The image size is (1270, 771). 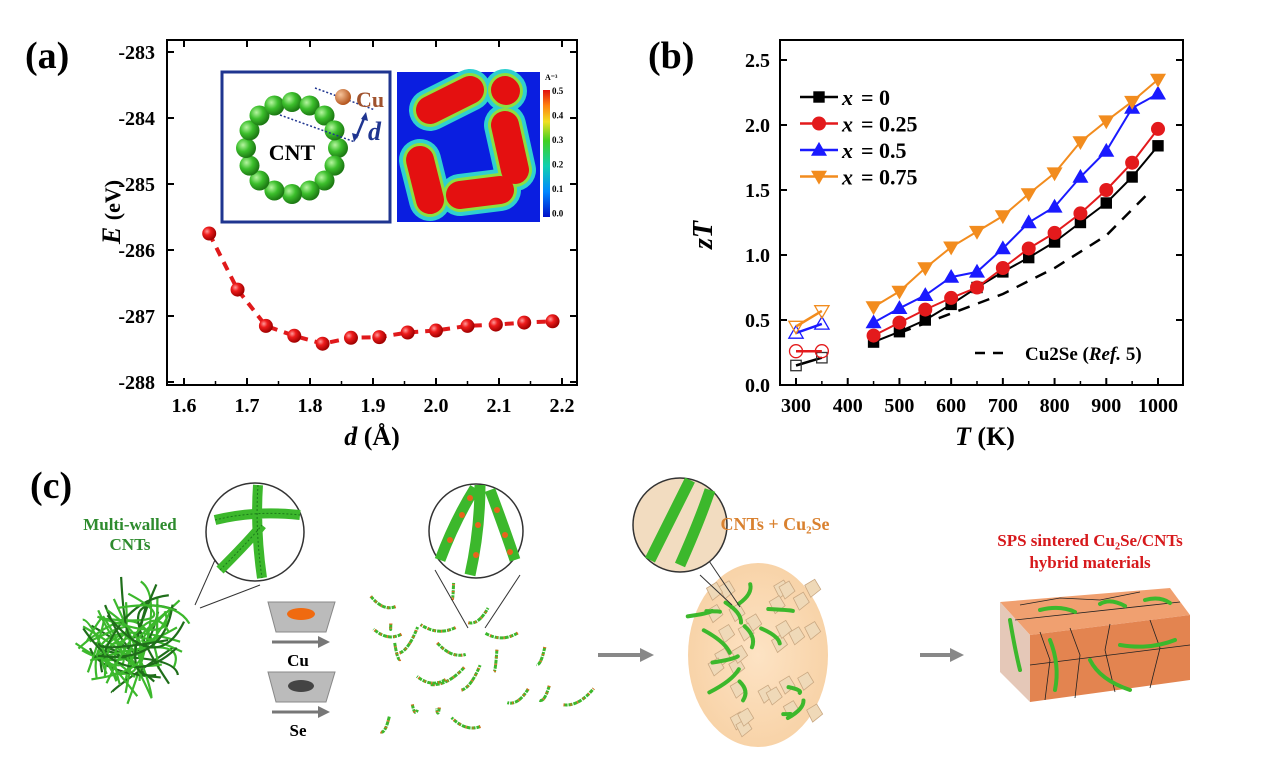 What do you see at coordinates (292, 148) in the screenshot?
I see `cnt-ring-atoms` at bounding box center [292, 148].